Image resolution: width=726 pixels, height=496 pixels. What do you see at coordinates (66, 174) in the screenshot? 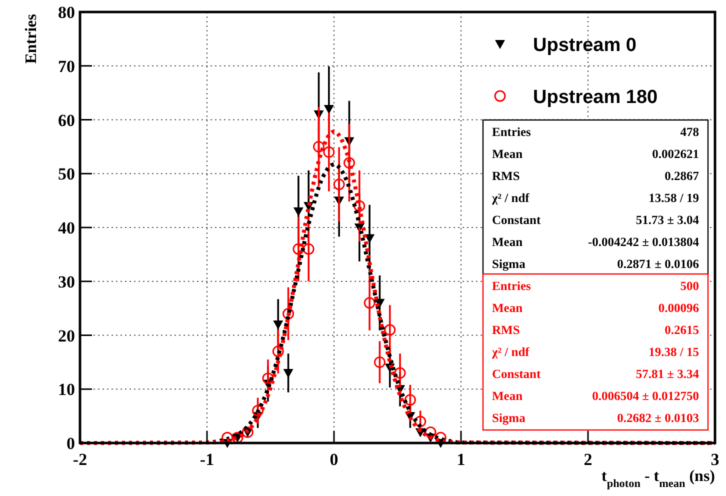
I see `y-tick-label: 50` at bounding box center [66, 174].